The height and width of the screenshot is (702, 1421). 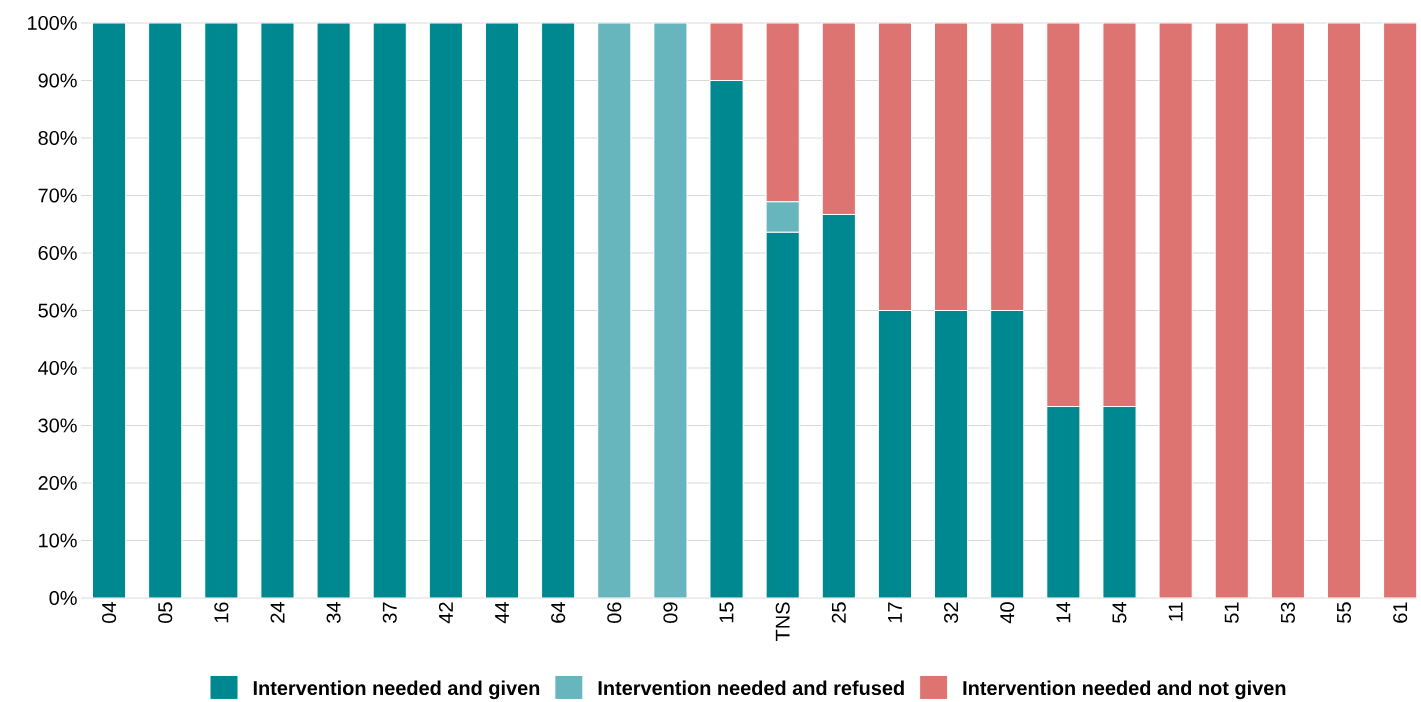 I want to click on y-tick-label: 70%, so click(x=57, y=195).